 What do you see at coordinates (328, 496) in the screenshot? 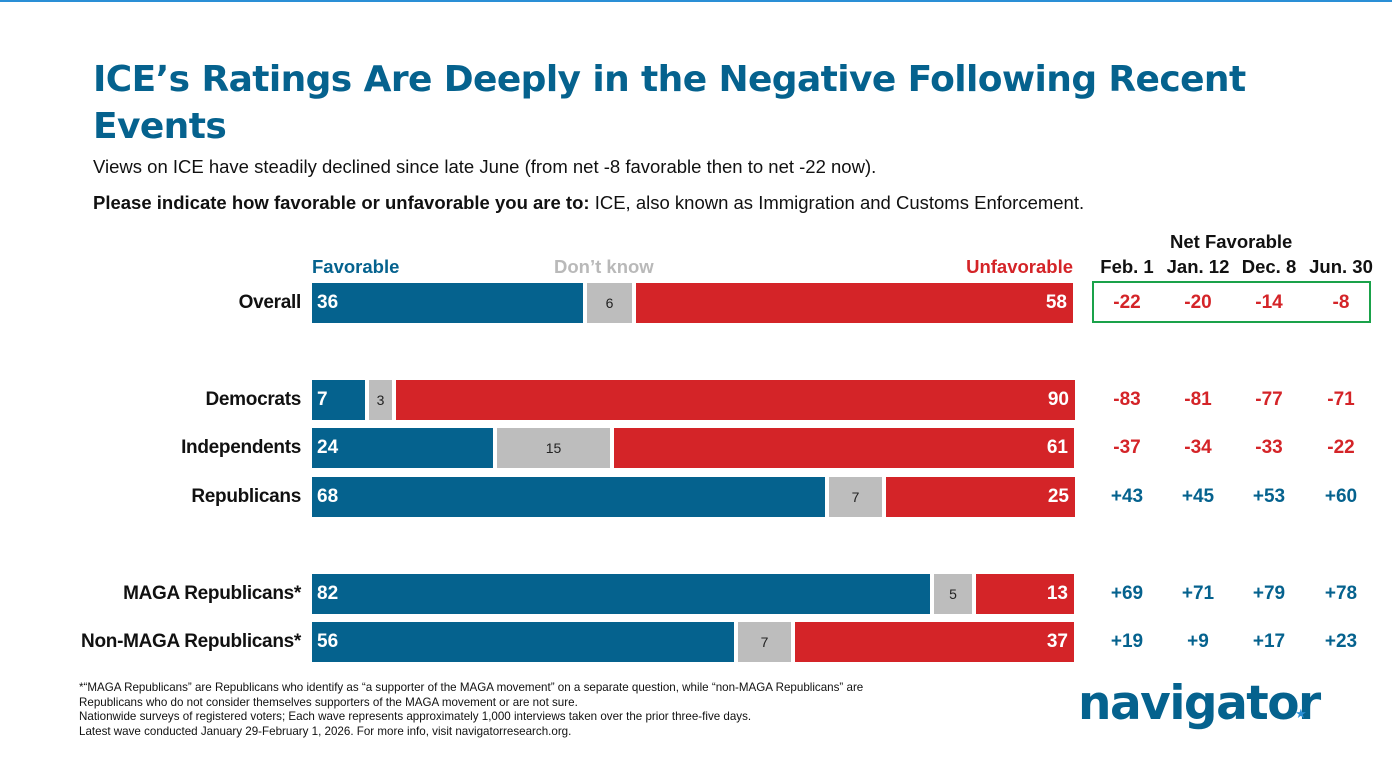
I see `data-label-favorable: 68` at bounding box center [328, 496].